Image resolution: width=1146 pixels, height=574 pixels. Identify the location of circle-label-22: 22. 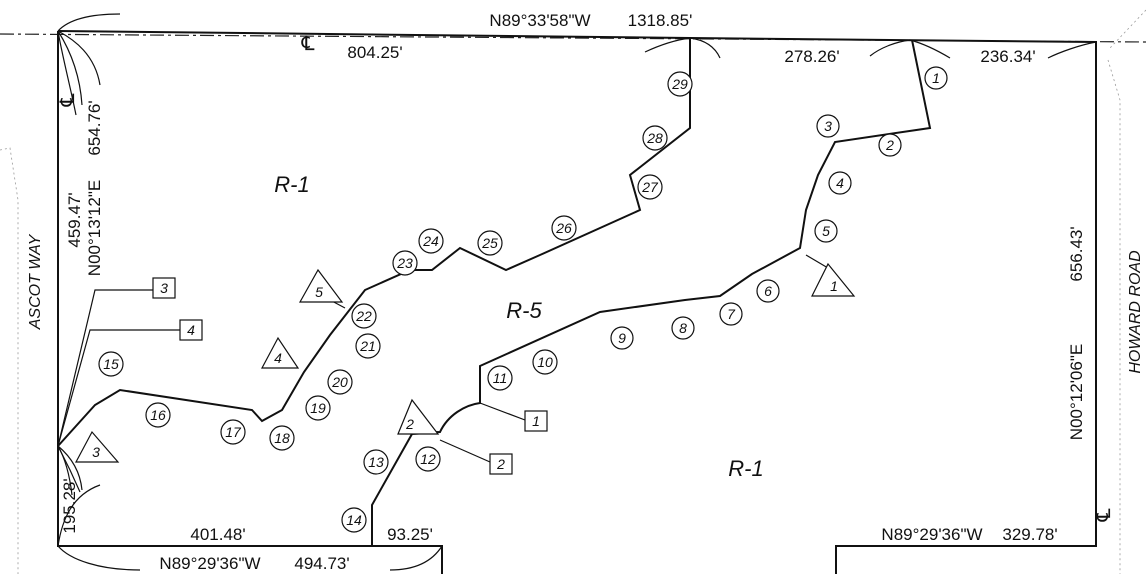
(363, 316).